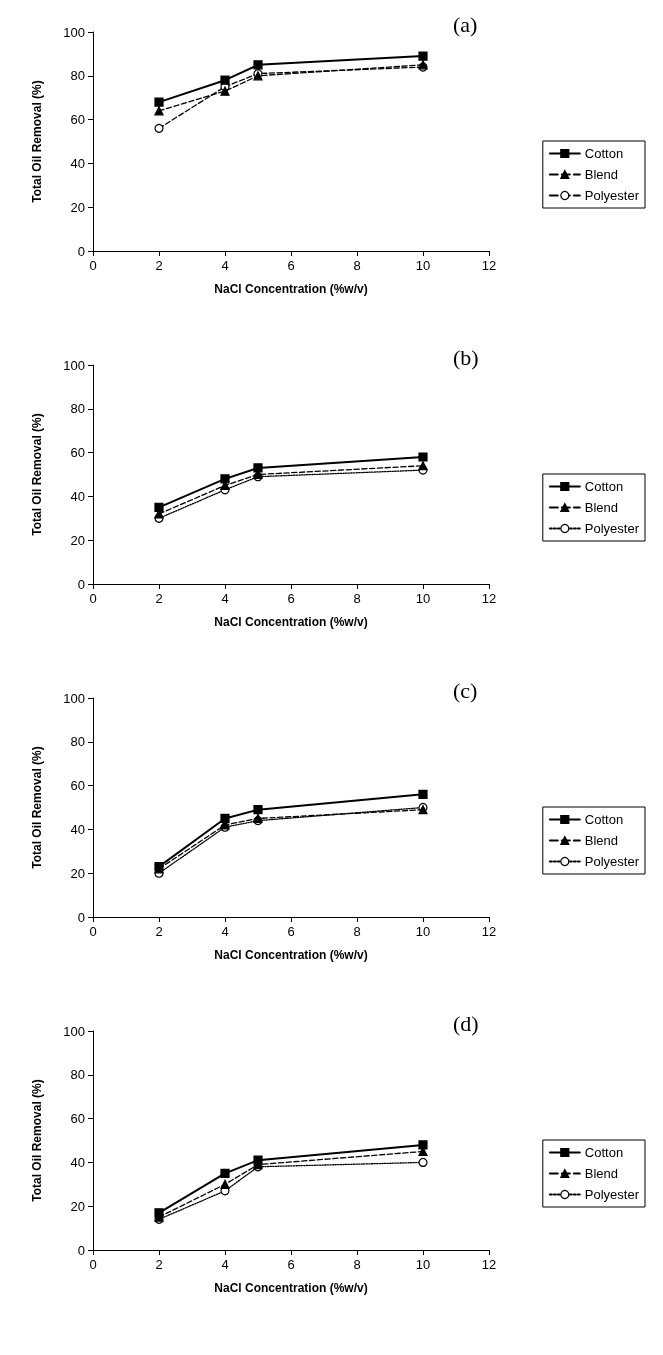 This screenshot has width=663, height=1355. What do you see at coordinates (465, 24) in the screenshot?
I see `chart-title: (a)` at bounding box center [465, 24].